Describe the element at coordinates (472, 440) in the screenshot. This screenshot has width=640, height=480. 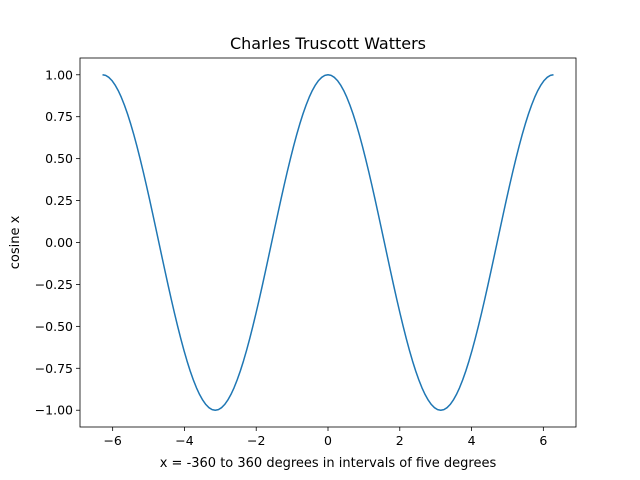
I see `x-tick-label: 4` at that location.